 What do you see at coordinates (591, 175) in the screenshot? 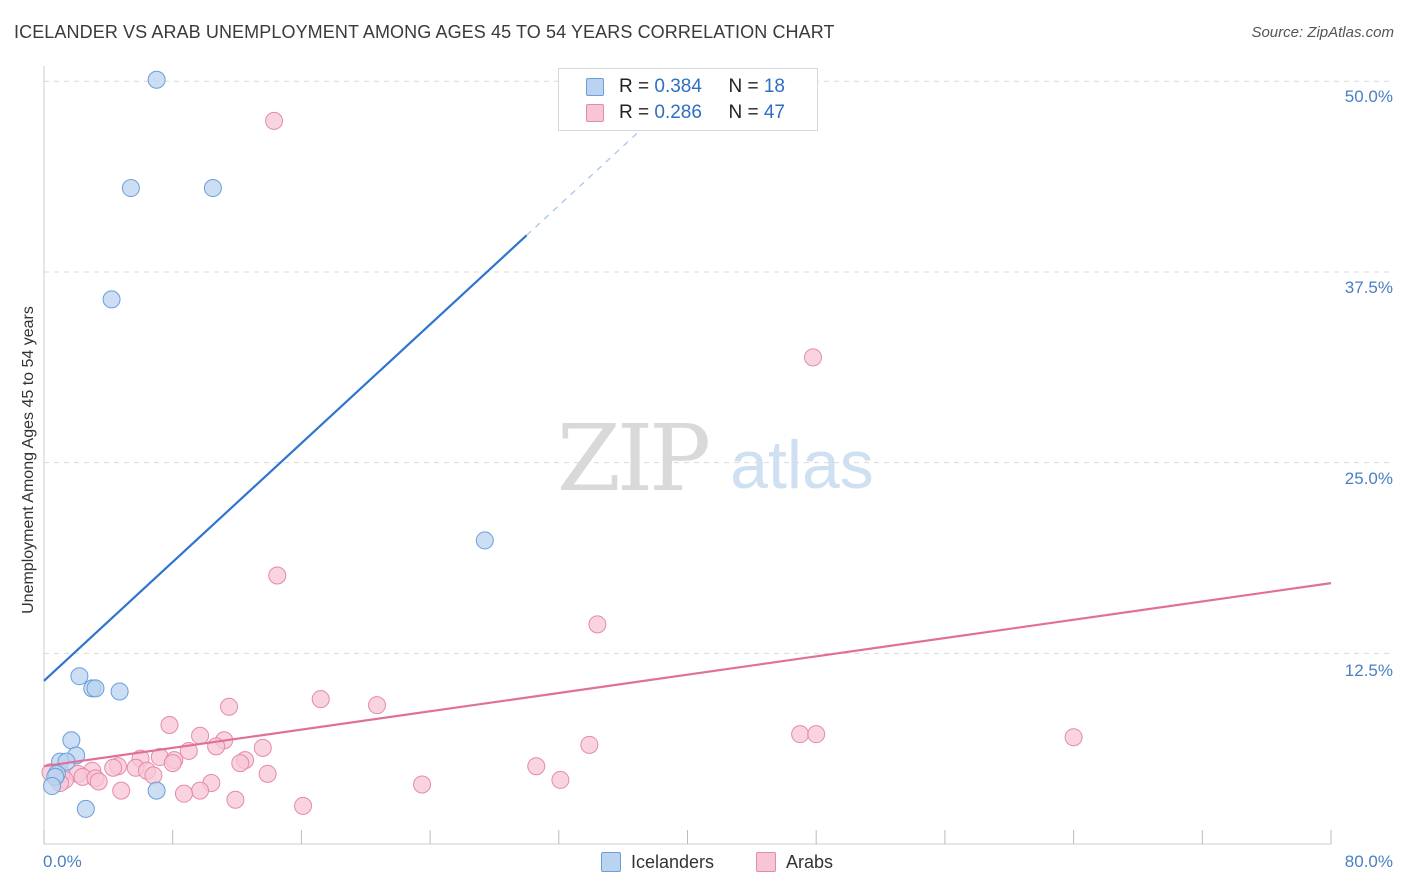
I see `icelanders-trend-line-extension` at bounding box center [591, 175].